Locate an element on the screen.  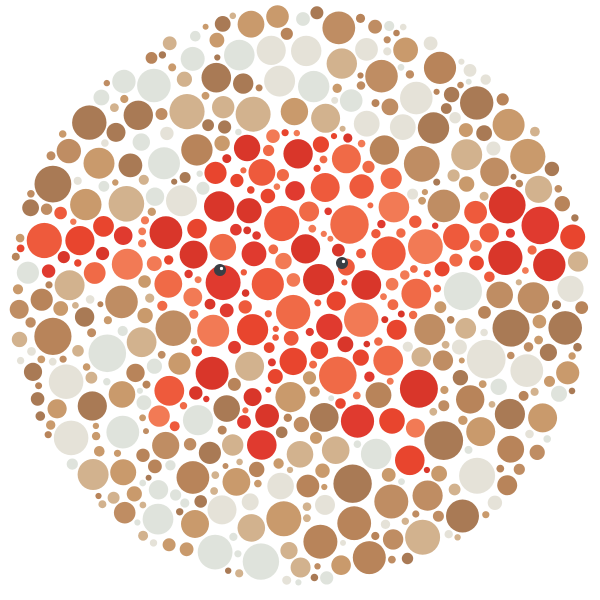
eye-highlight is located at coordinates (343, 261).